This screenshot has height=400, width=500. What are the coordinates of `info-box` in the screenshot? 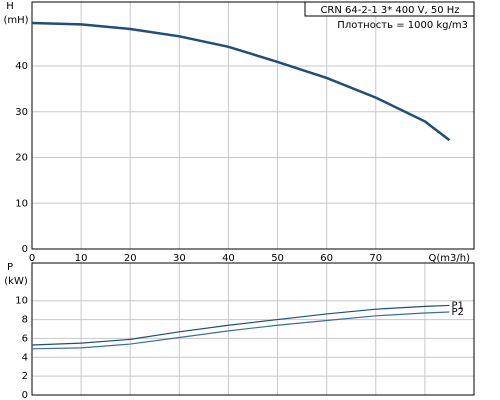 It's located at (389, 9).